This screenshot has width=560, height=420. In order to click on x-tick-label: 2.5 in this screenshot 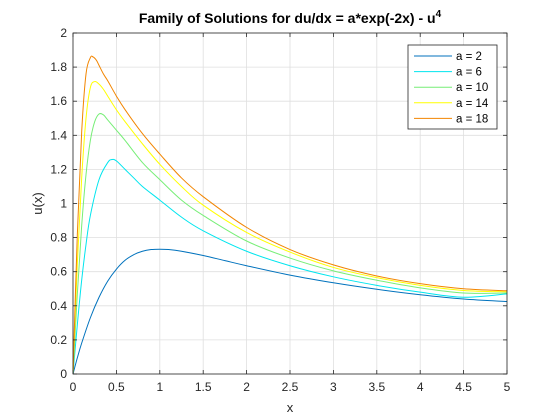, I will do `click(290, 387)`.